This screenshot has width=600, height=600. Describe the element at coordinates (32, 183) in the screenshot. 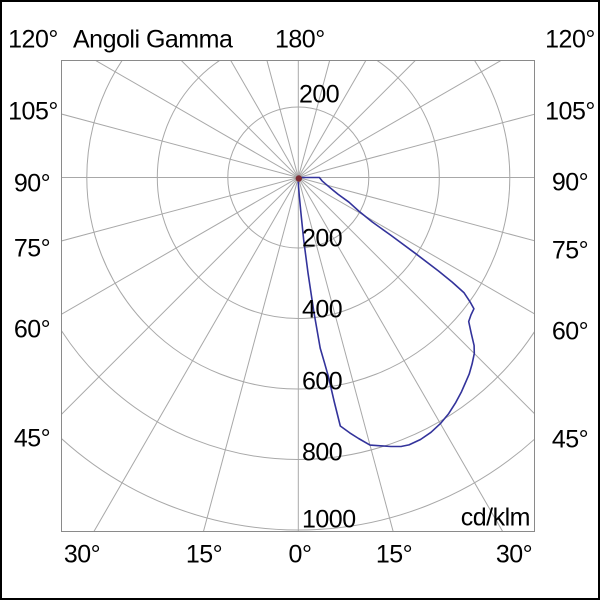

I see `gamma-label-left-90: 90°` at that location.